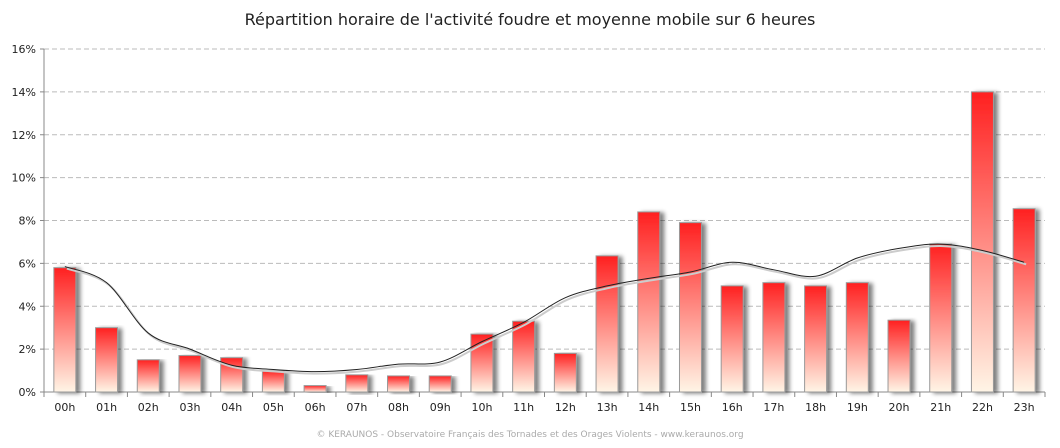 This screenshot has height=448, width=1060. Describe the element at coordinates (982, 242) in the screenshot. I see `bar-22h` at that location.